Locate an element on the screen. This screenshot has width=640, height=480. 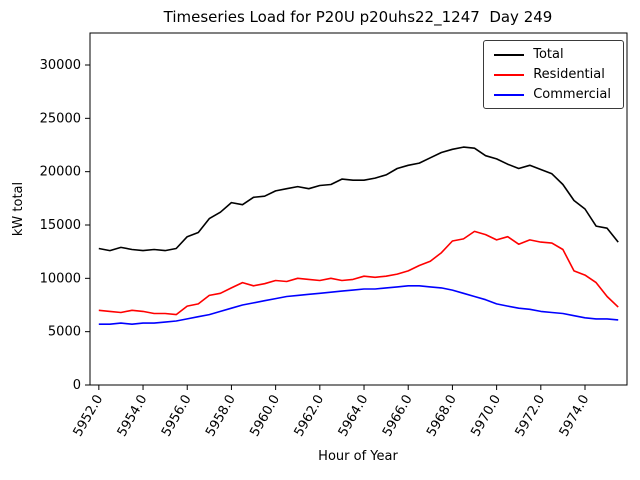
legend-label-commercial: Commercial is located at coordinates (572, 94).